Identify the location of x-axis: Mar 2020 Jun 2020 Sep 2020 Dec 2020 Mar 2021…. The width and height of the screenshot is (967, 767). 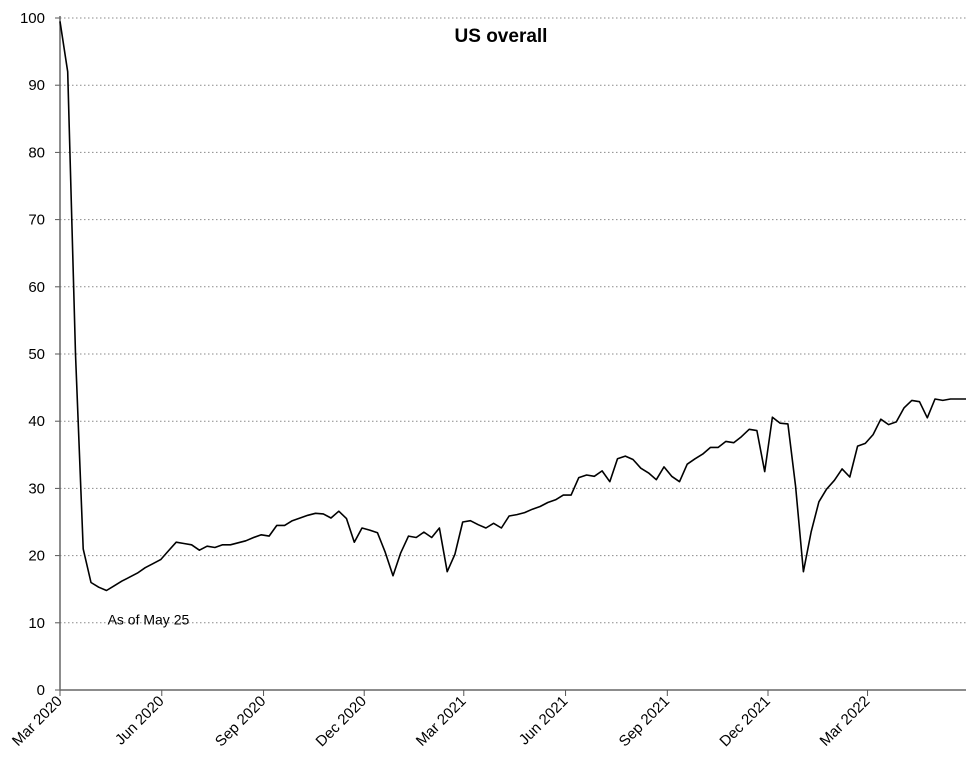
(487, 719).